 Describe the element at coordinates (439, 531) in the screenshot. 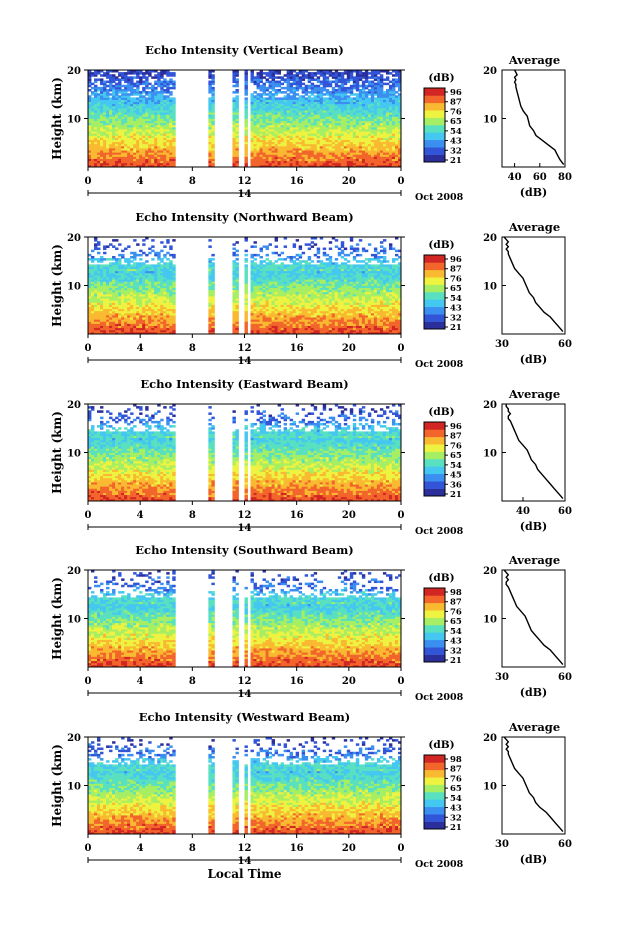

I see `date-label: Oct 2008` at that location.